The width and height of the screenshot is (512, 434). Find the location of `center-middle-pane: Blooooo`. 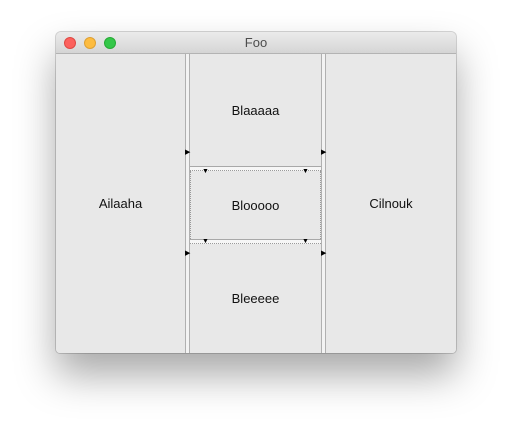

center-middle-pane: Blooooo is located at coordinates (255, 205).